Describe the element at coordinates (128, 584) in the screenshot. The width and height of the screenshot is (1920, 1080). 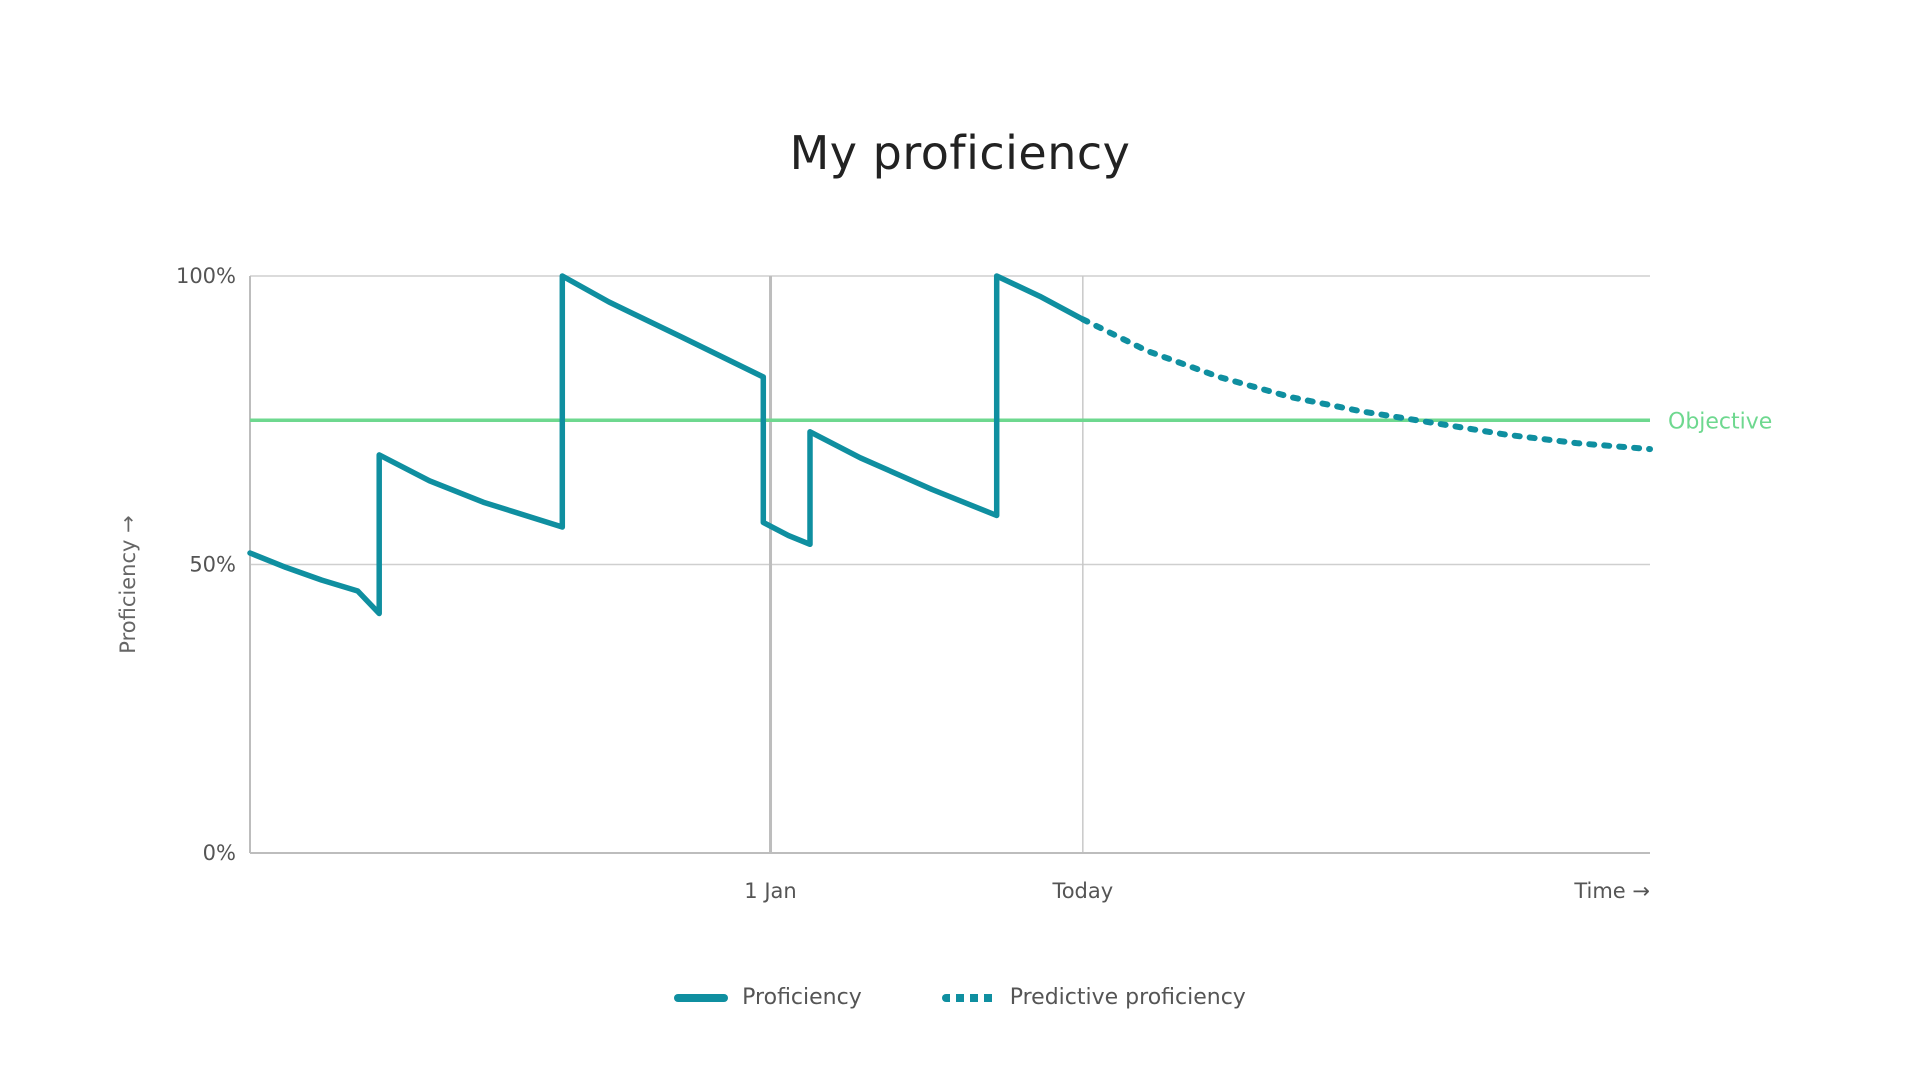
I see `y-axis-title: Proficiency →` at that location.